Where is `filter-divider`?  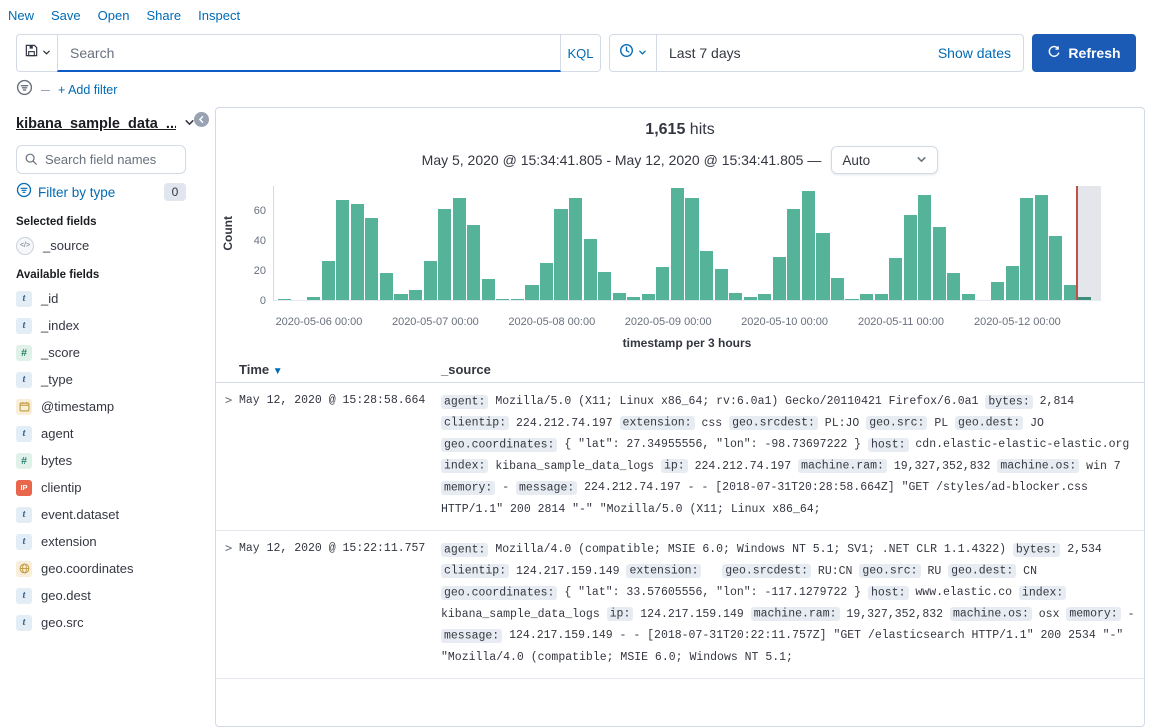 filter-divider is located at coordinates (45, 90).